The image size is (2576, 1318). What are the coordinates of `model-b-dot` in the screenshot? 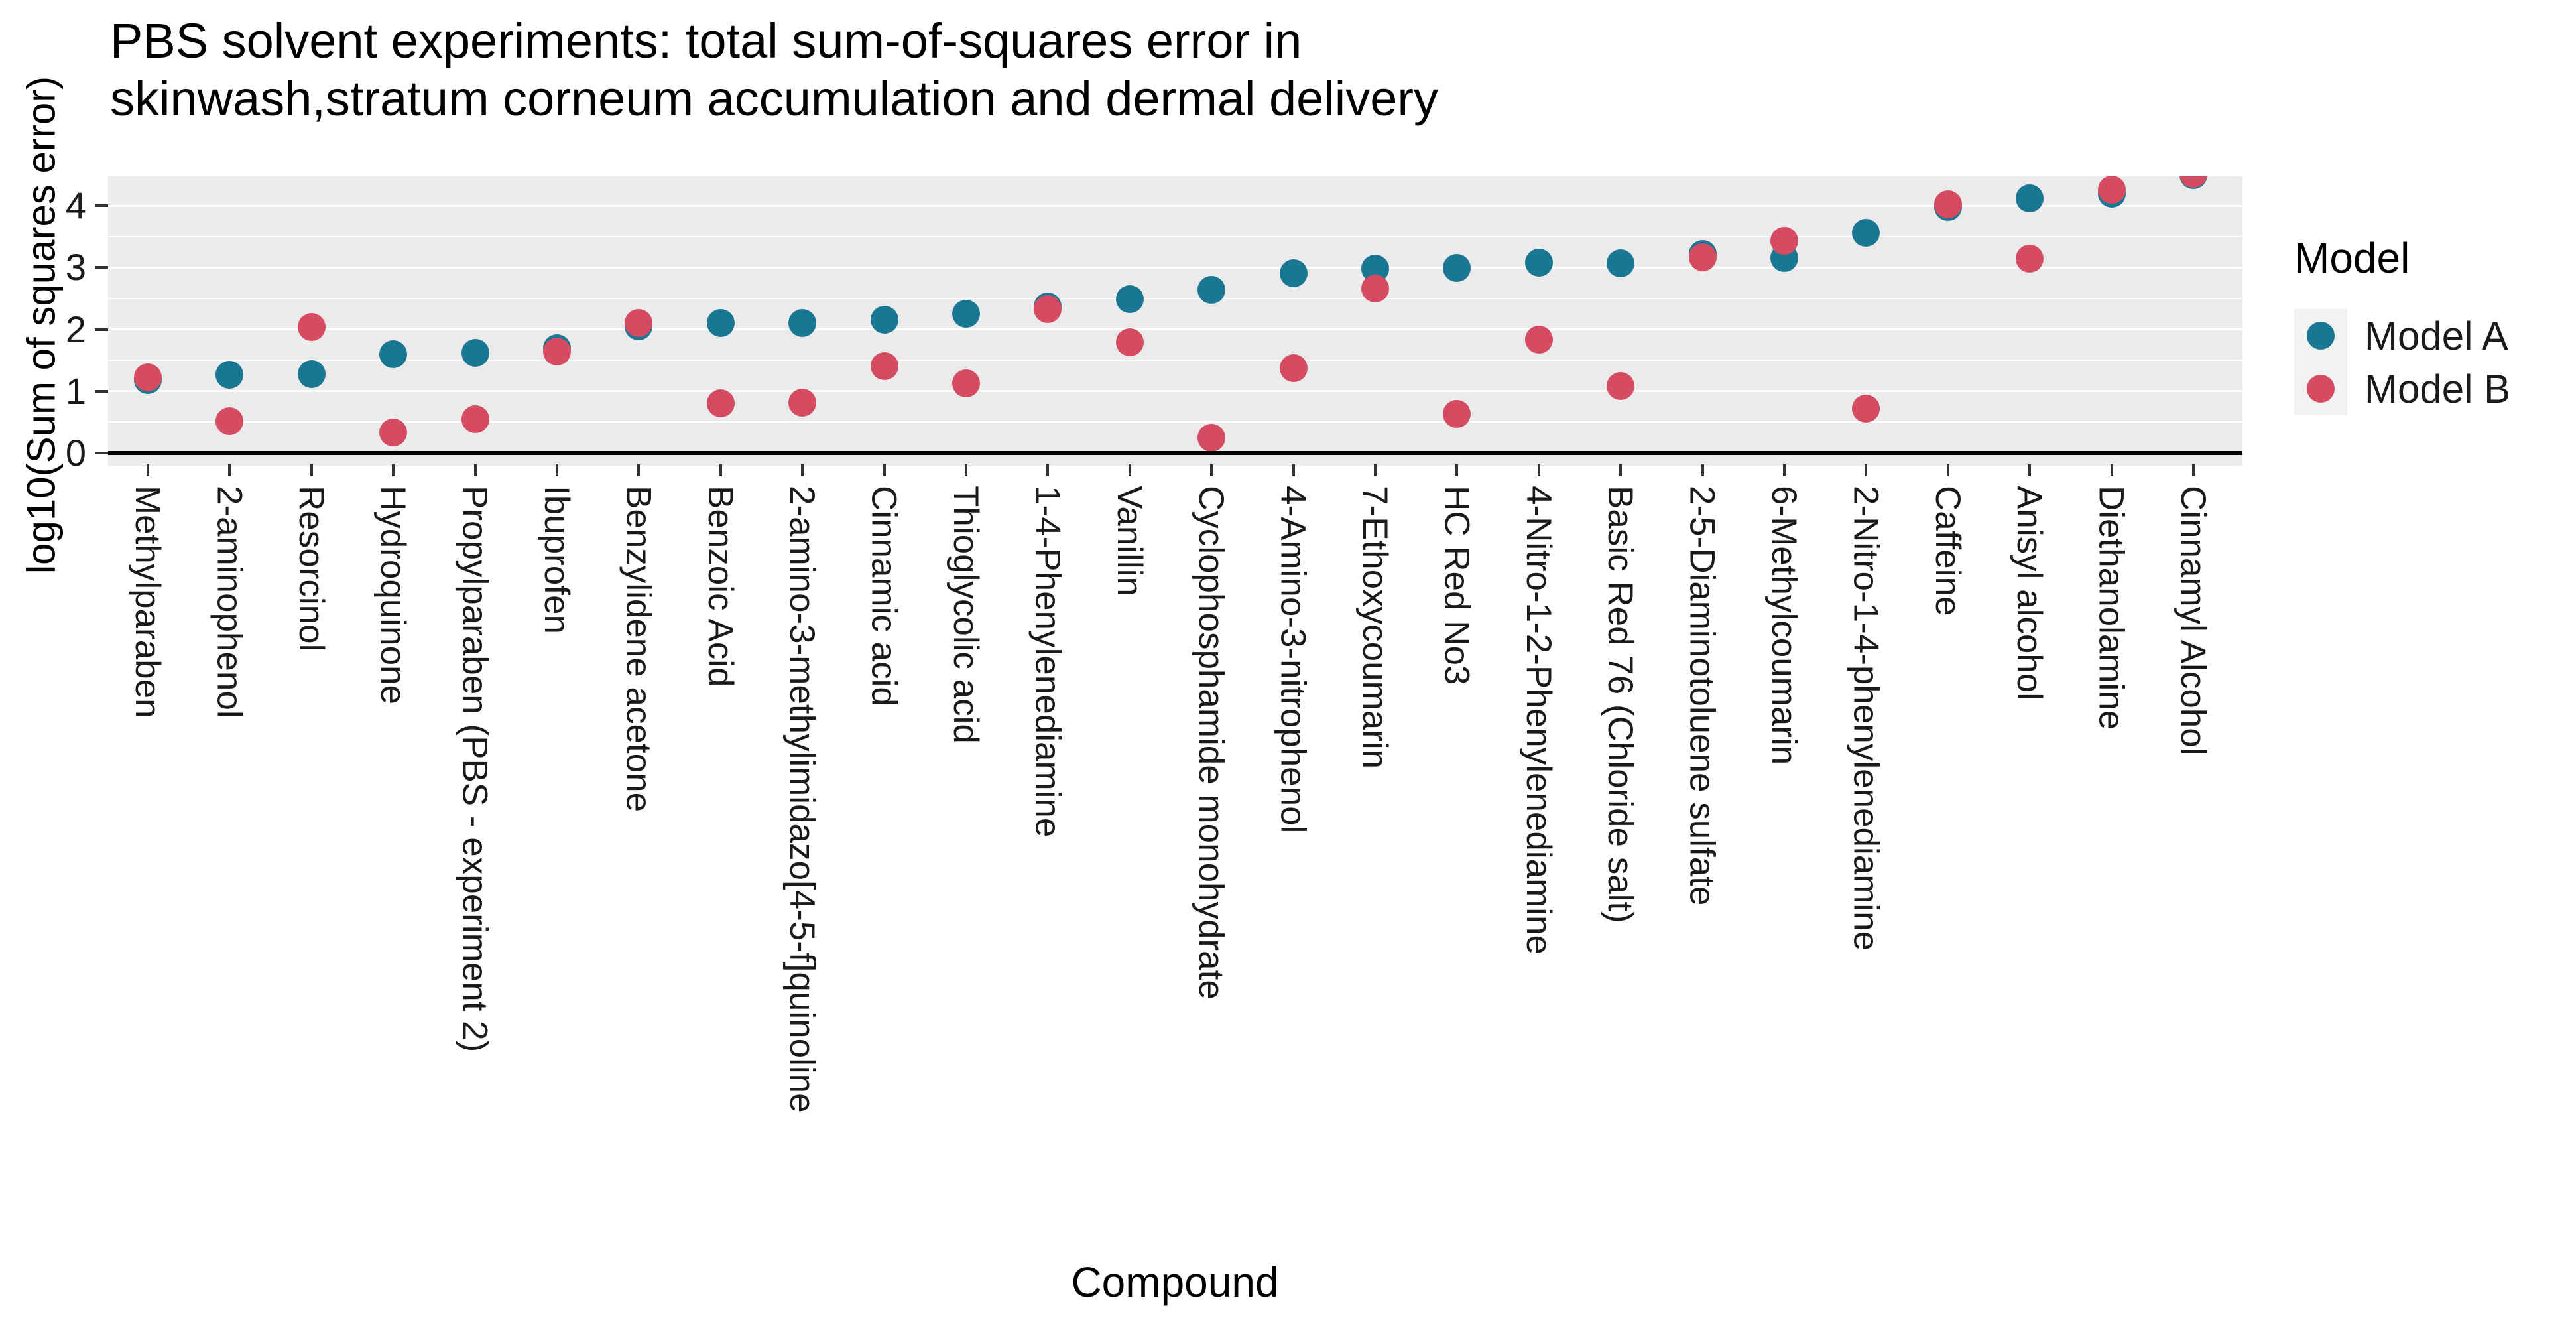 It's located at (2321, 389).